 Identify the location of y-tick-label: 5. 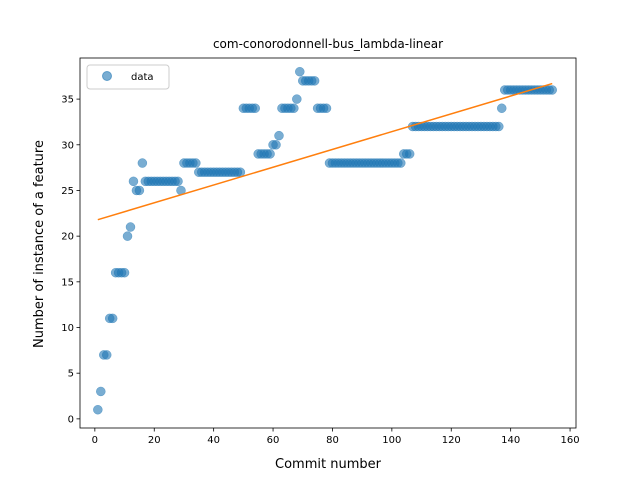
(71, 374).